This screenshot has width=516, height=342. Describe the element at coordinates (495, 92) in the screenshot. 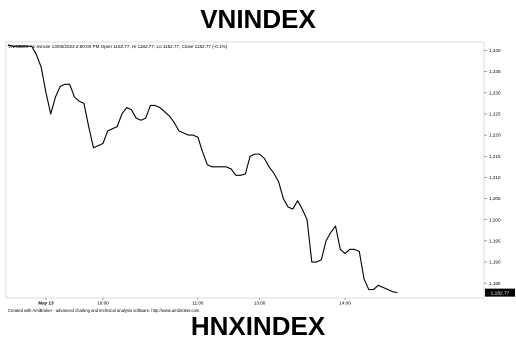

I see `y-tick-label: 1,230` at that location.